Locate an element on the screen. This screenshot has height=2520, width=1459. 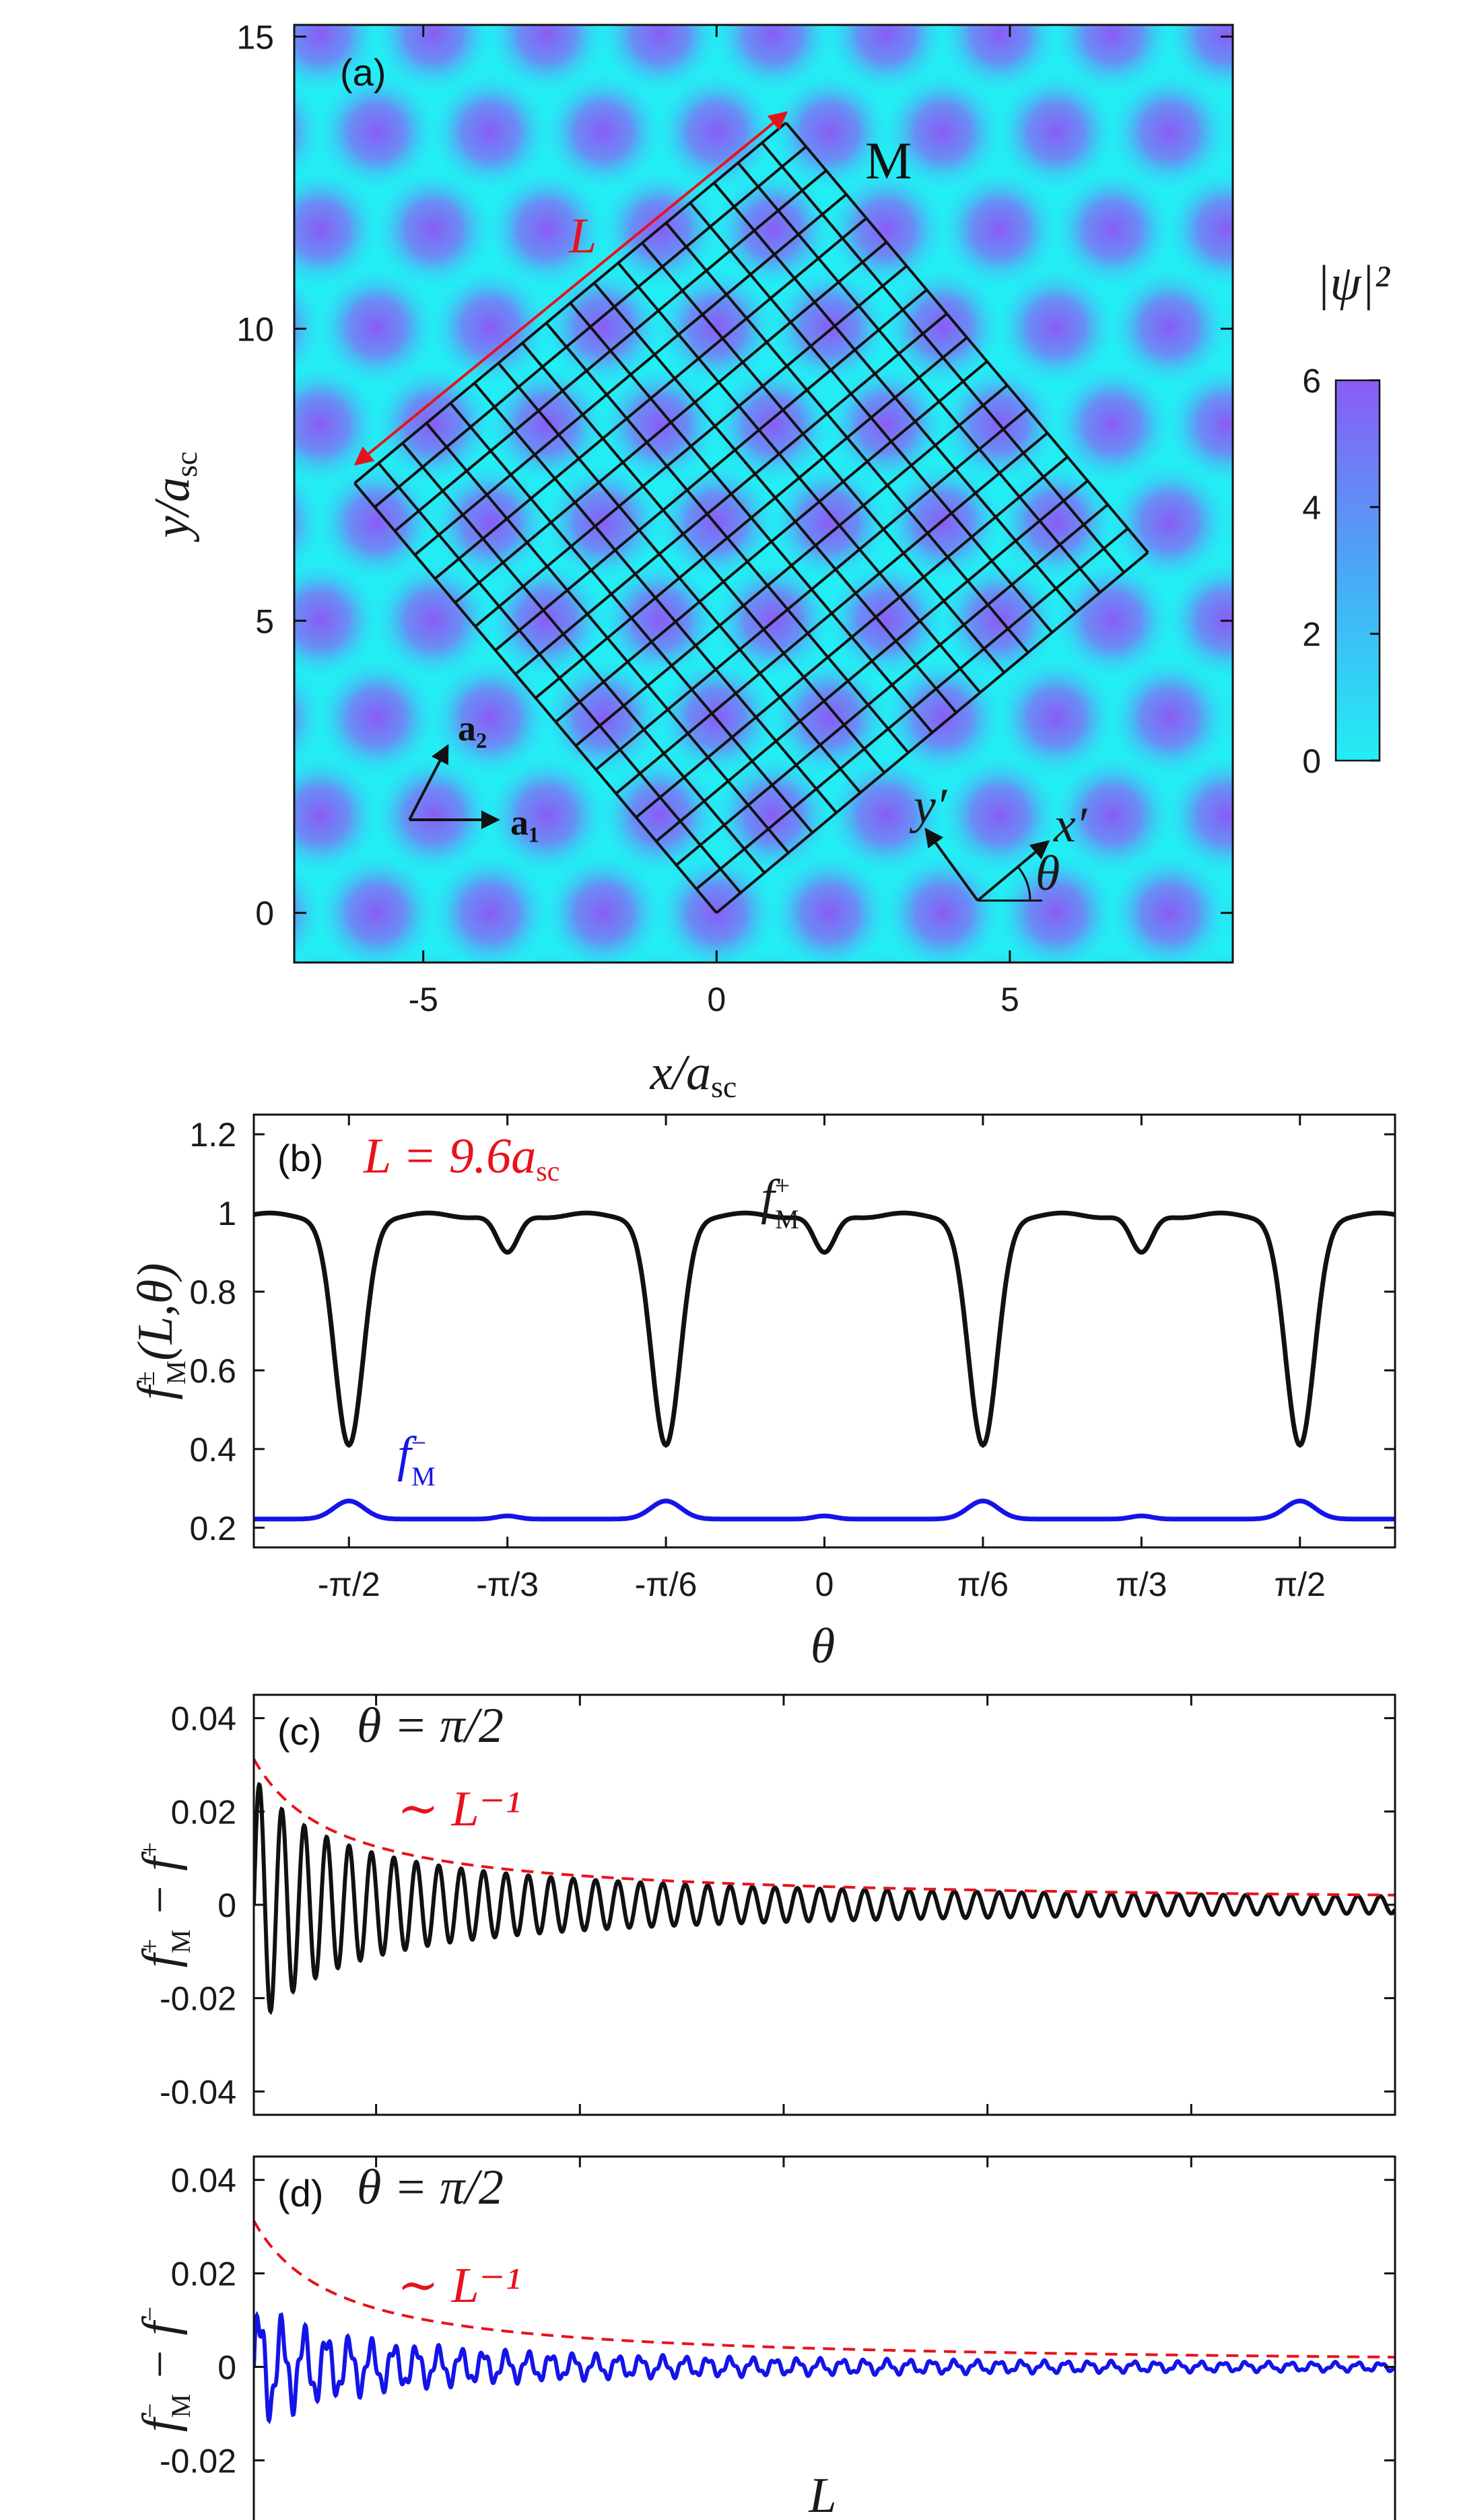
lattice-vectors: a₁ a₂ is located at coordinates (473, 776).